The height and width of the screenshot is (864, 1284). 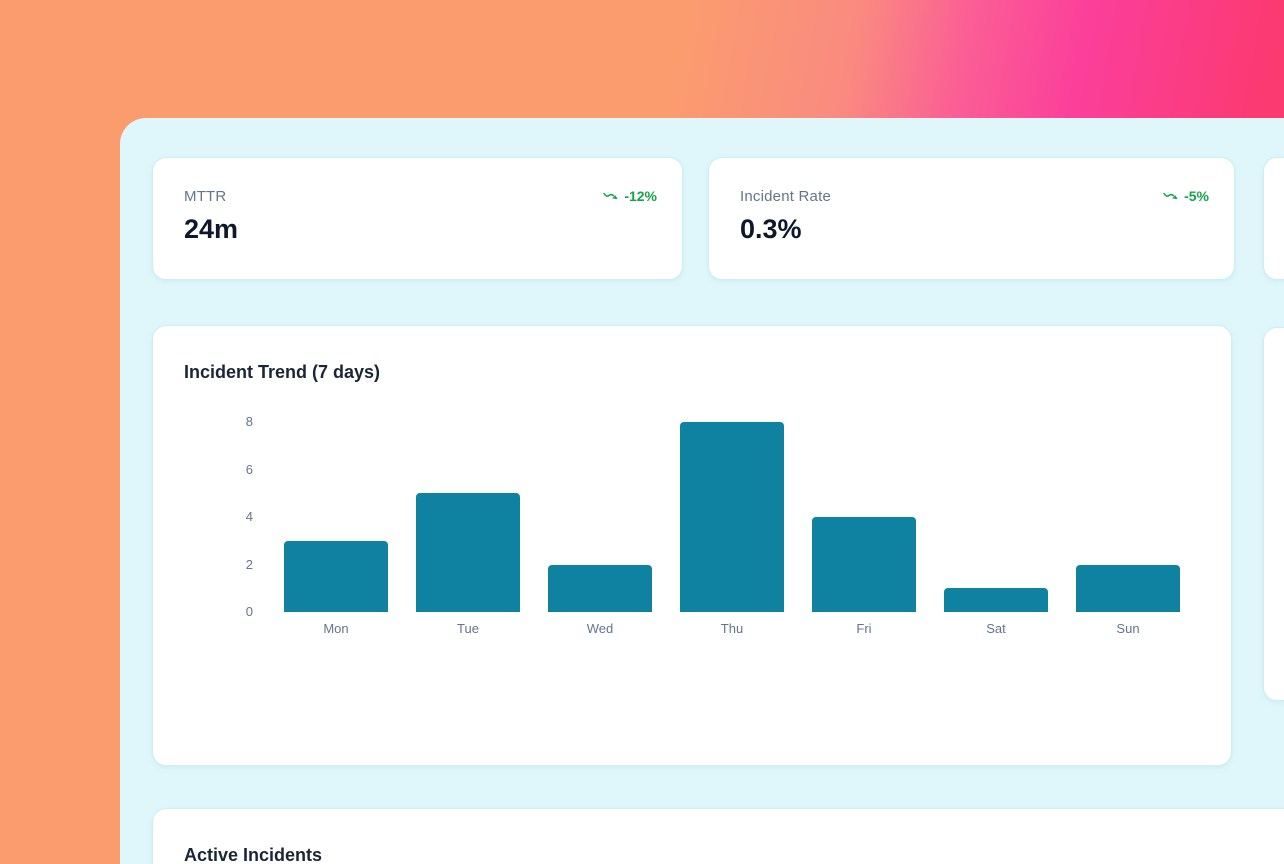 What do you see at coordinates (282, 372) in the screenshot?
I see `chart-title: Incident Trend (7 days)` at bounding box center [282, 372].